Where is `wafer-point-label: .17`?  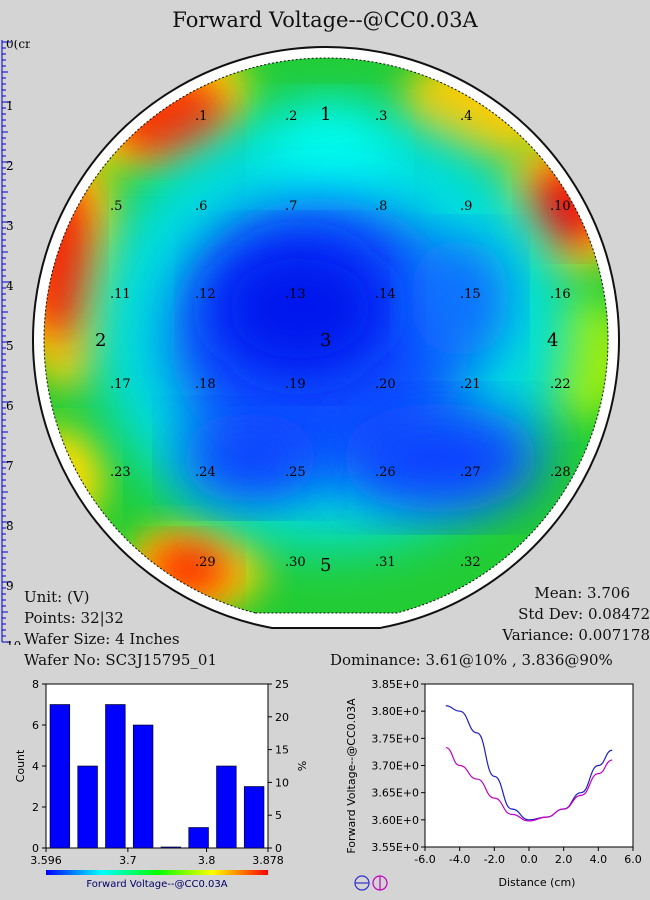
wafer-point-label: .17 is located at coordinates (120, 384).